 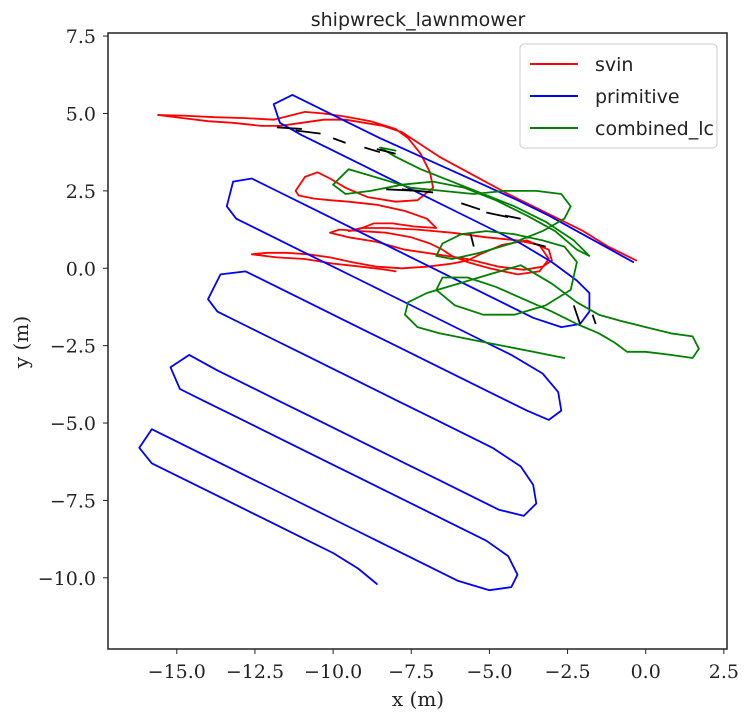 I want to click on y-tick-label: 7.5, so click(x=81, y=37).